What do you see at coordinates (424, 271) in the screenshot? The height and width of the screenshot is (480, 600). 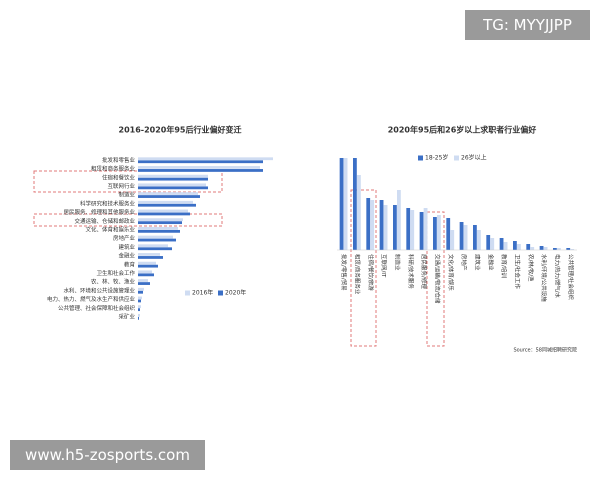 I see `category-label: 居民服务/修理` at bounding box center [424, 271].